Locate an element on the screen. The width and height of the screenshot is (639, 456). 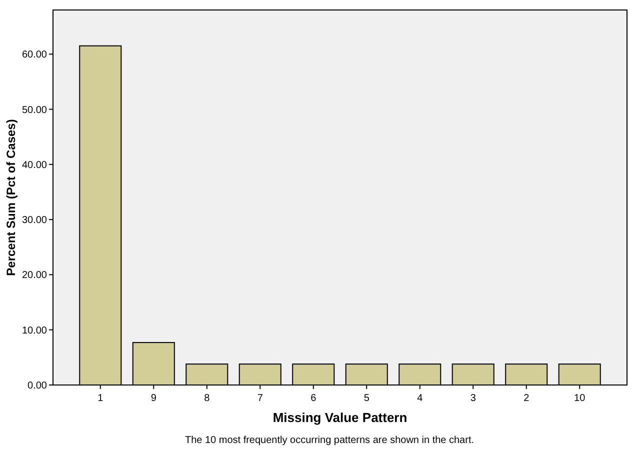
x-tick-label: 4 is located at coordinates (420, 398).